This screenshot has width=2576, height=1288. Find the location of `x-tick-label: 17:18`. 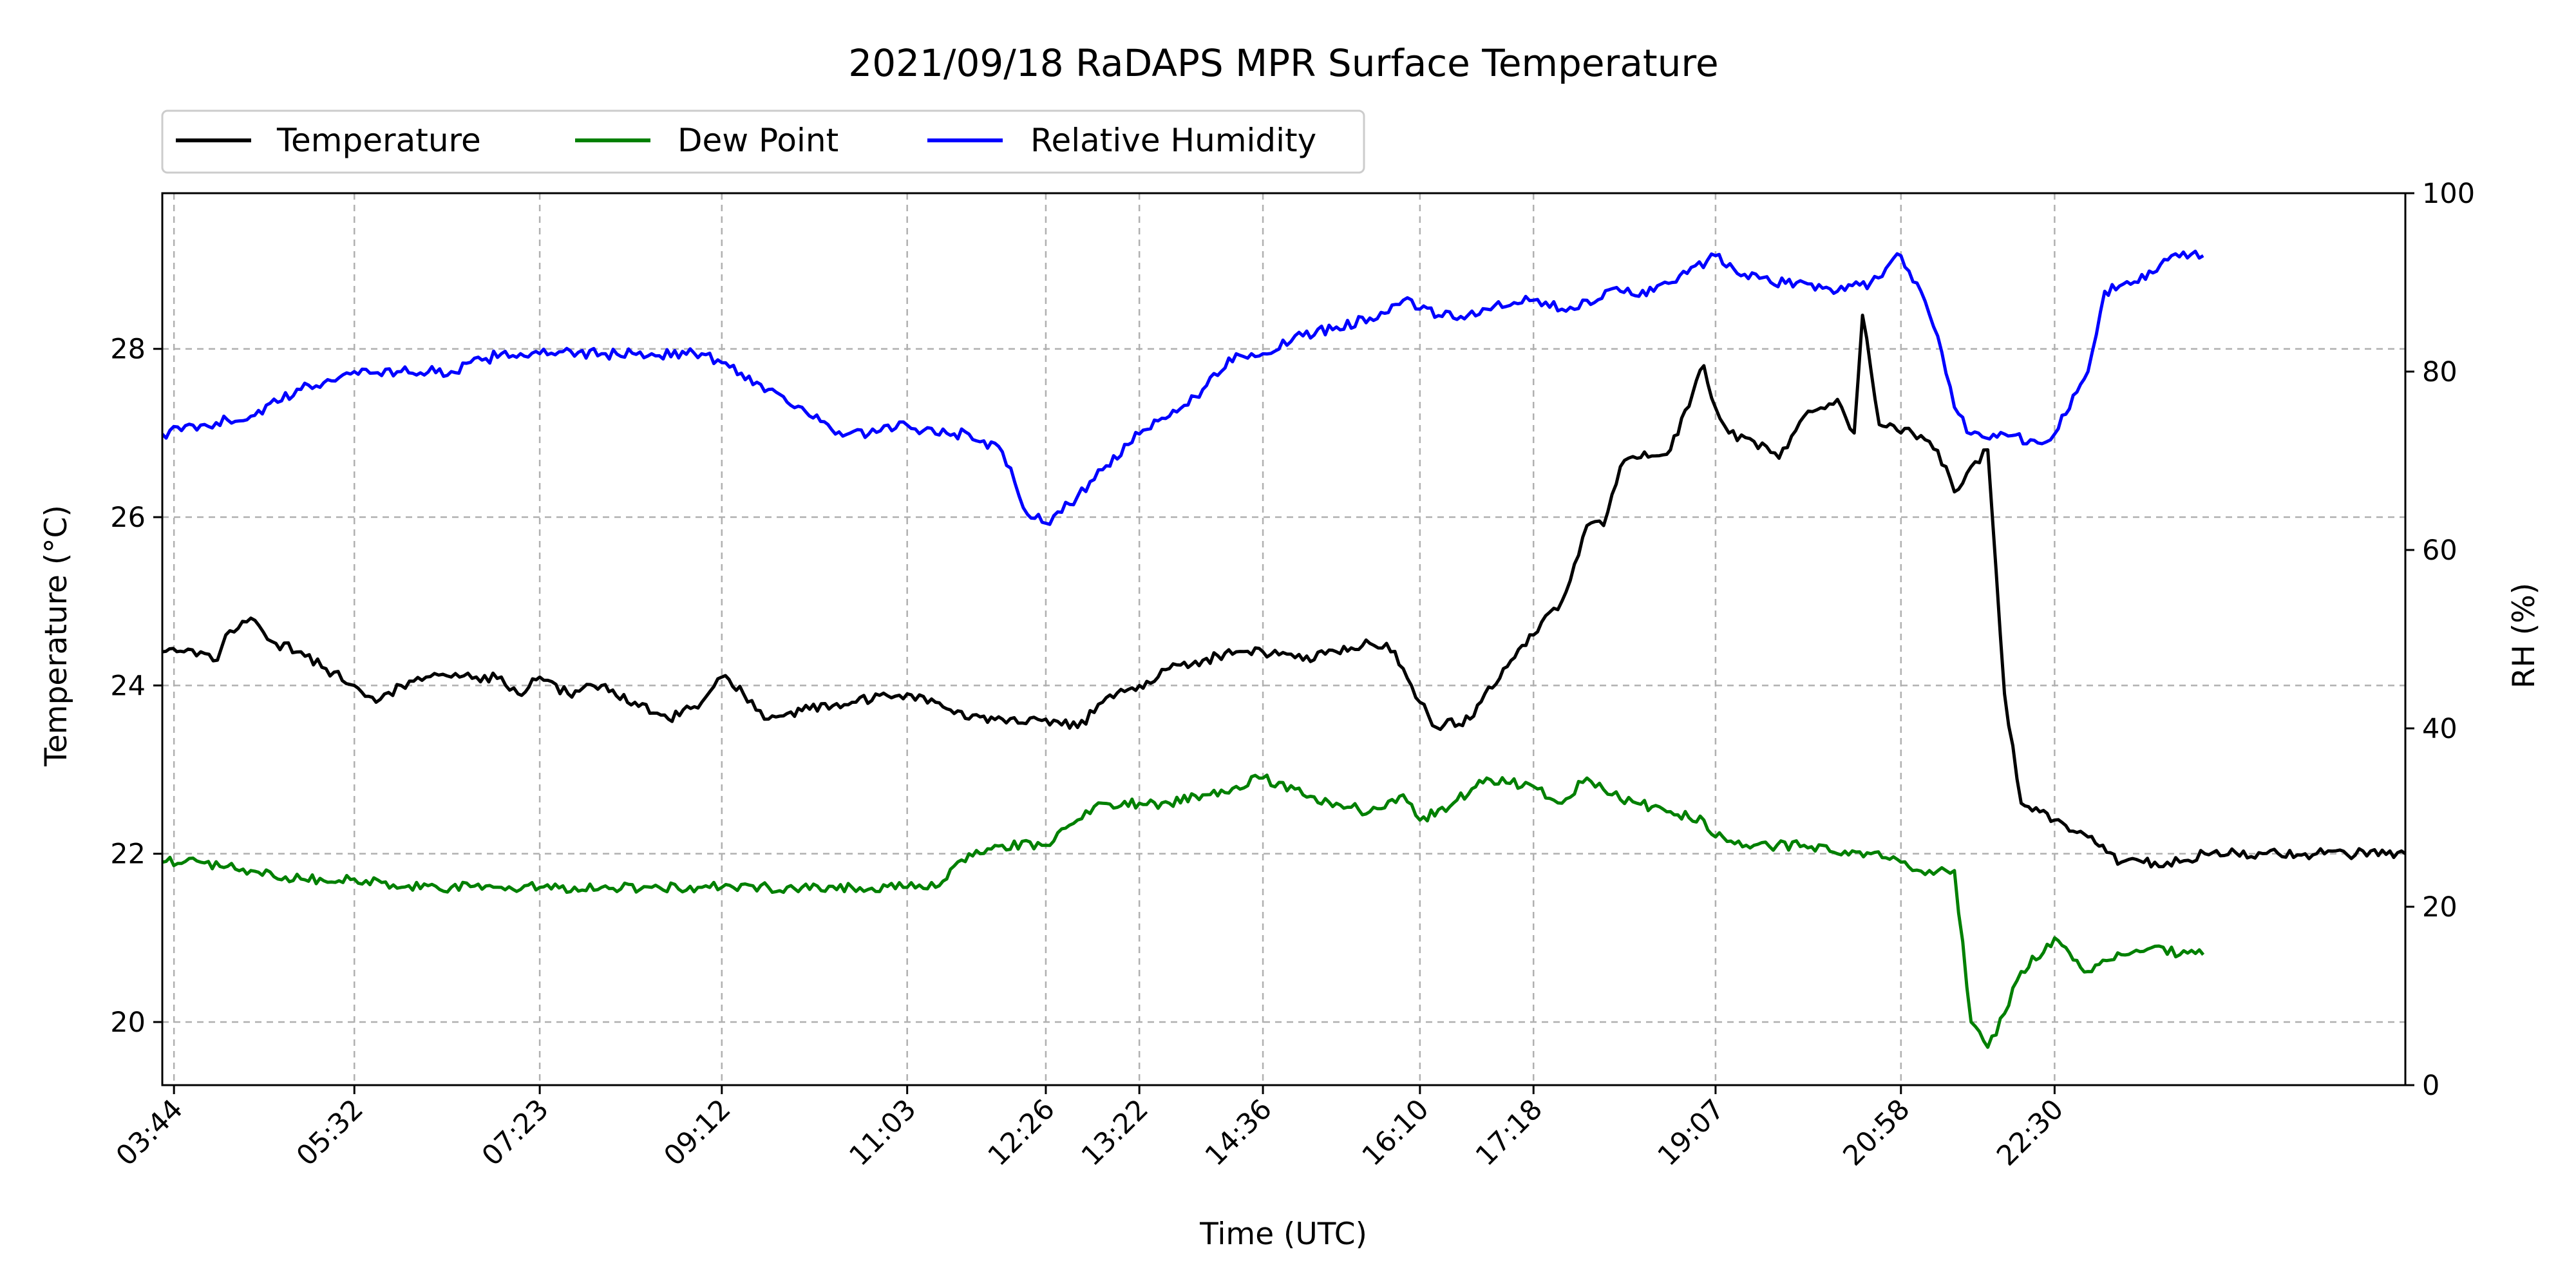

x-tick-label: 17:18 is located at coordinates (1510, 1132).